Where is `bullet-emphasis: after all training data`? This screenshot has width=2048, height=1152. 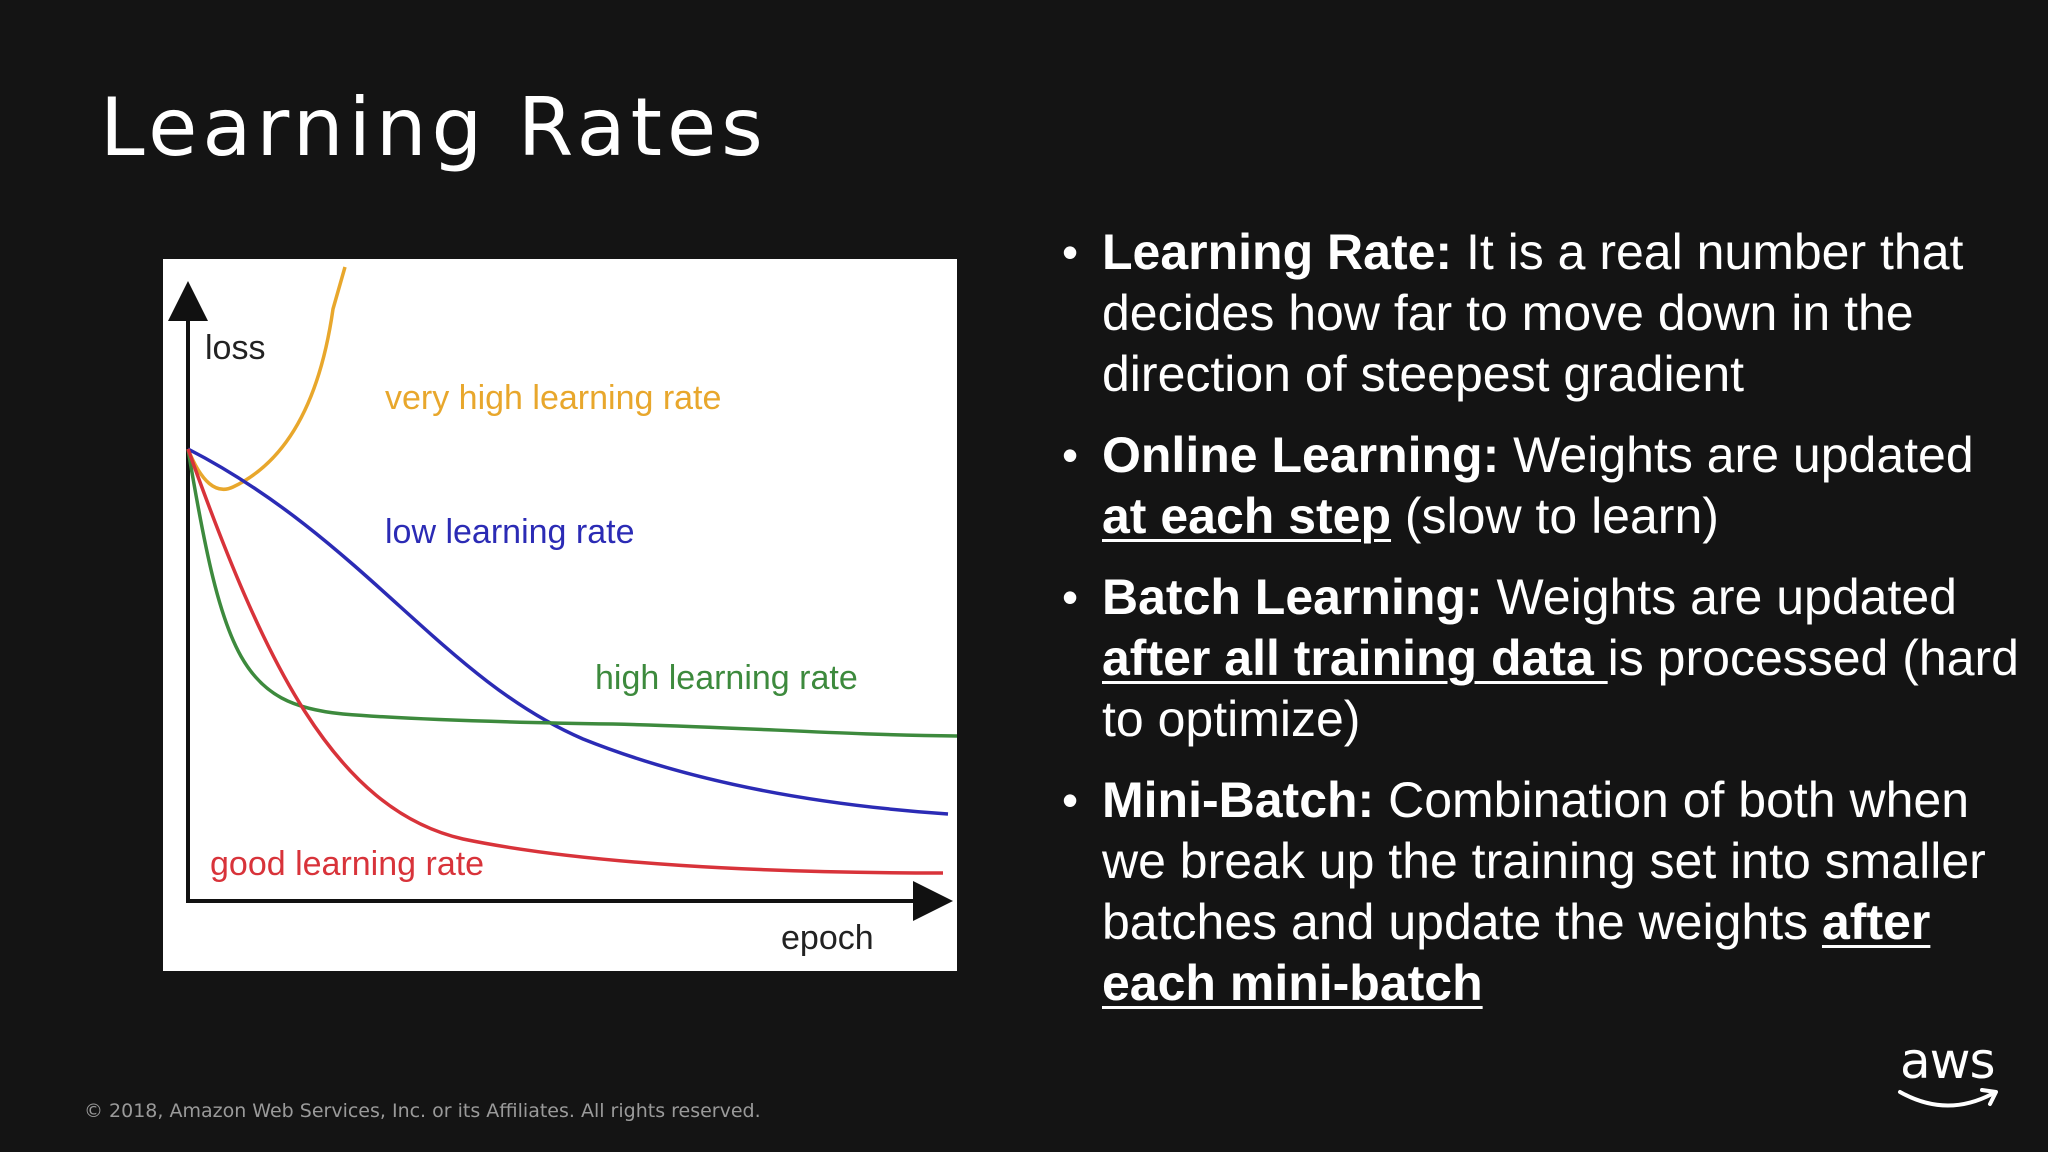
bullet-emphasis: after all training data is located at coordinates (1355, 658).